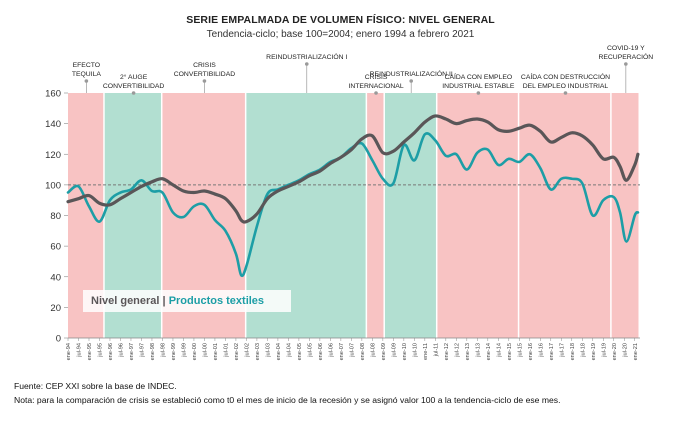 The width and height of the screenshot is (681, 431). I want to click on x-tick-label-32: ene-10, so click(405, 351).